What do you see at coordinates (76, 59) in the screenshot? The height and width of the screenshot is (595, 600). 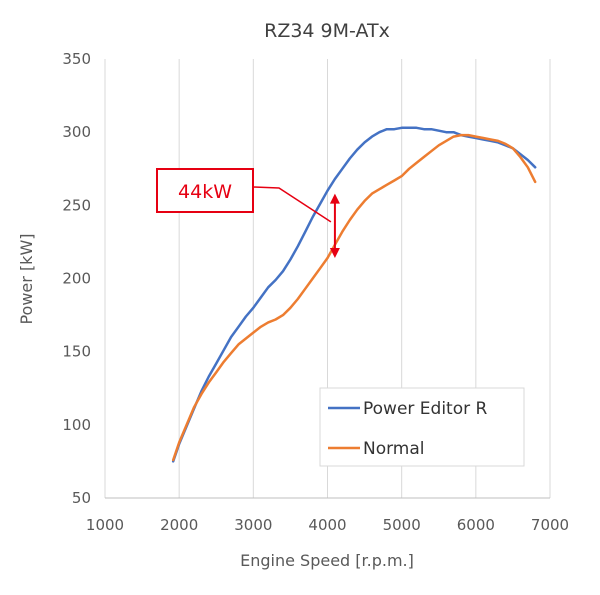 I see `y-tick-label: 350` at bounding box center [76, 59].